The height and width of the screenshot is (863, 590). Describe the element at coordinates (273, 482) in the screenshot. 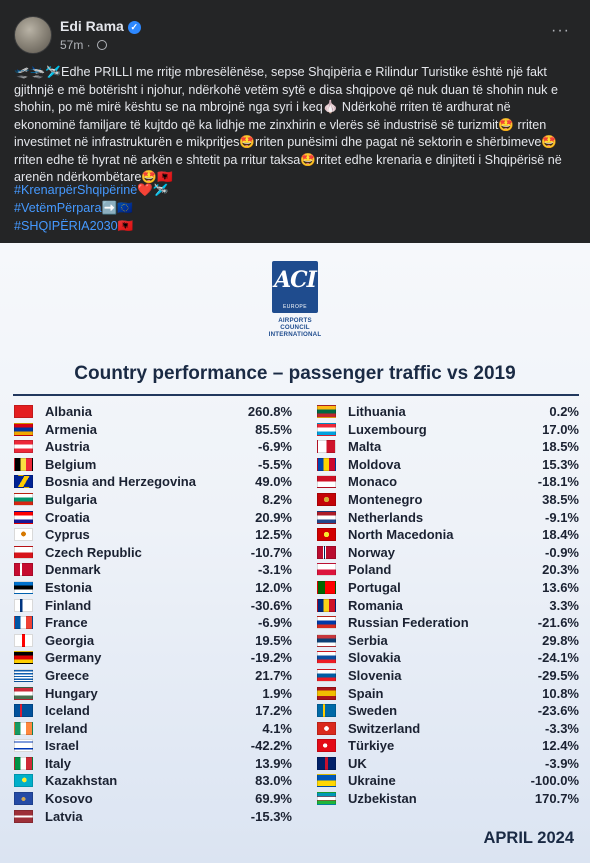

I see `traffic-change-value: 49.0%` at that location.